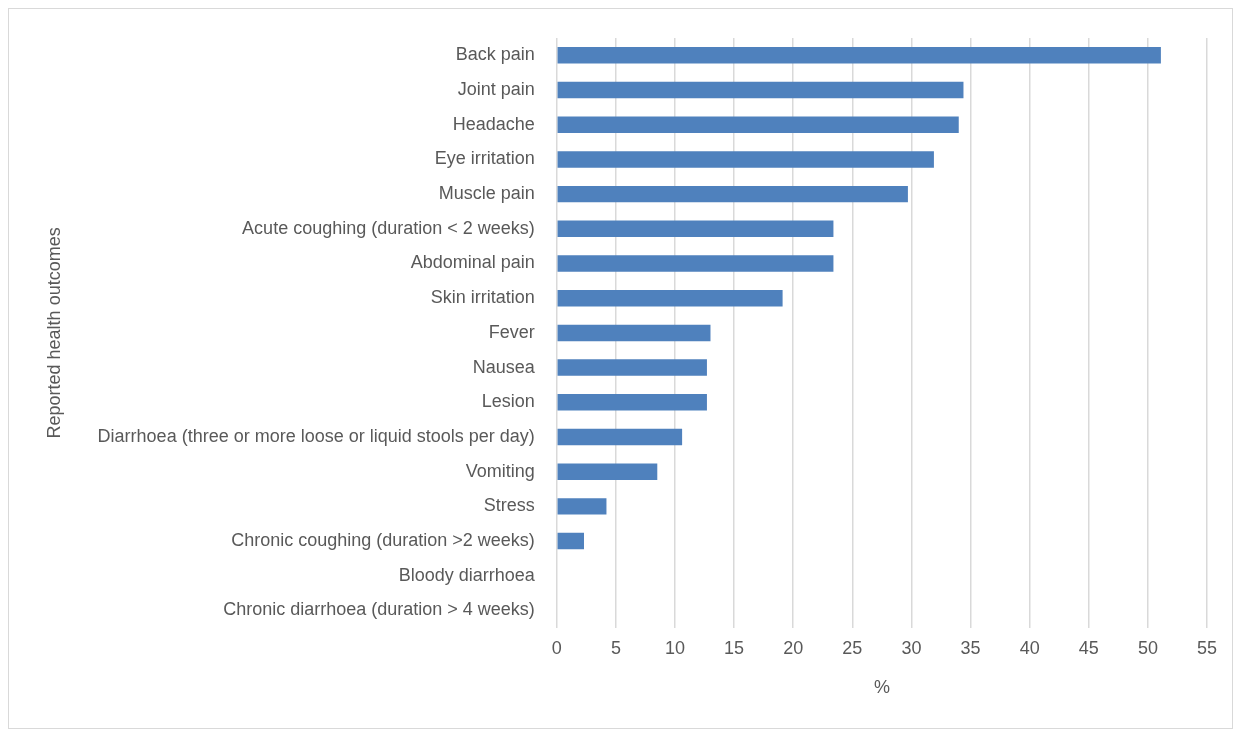 This screenshot has height=731, width=1235. I want to click on y-tick-label: Chronic diarrhoea (duration > 4 weeks), so click(379, 609).